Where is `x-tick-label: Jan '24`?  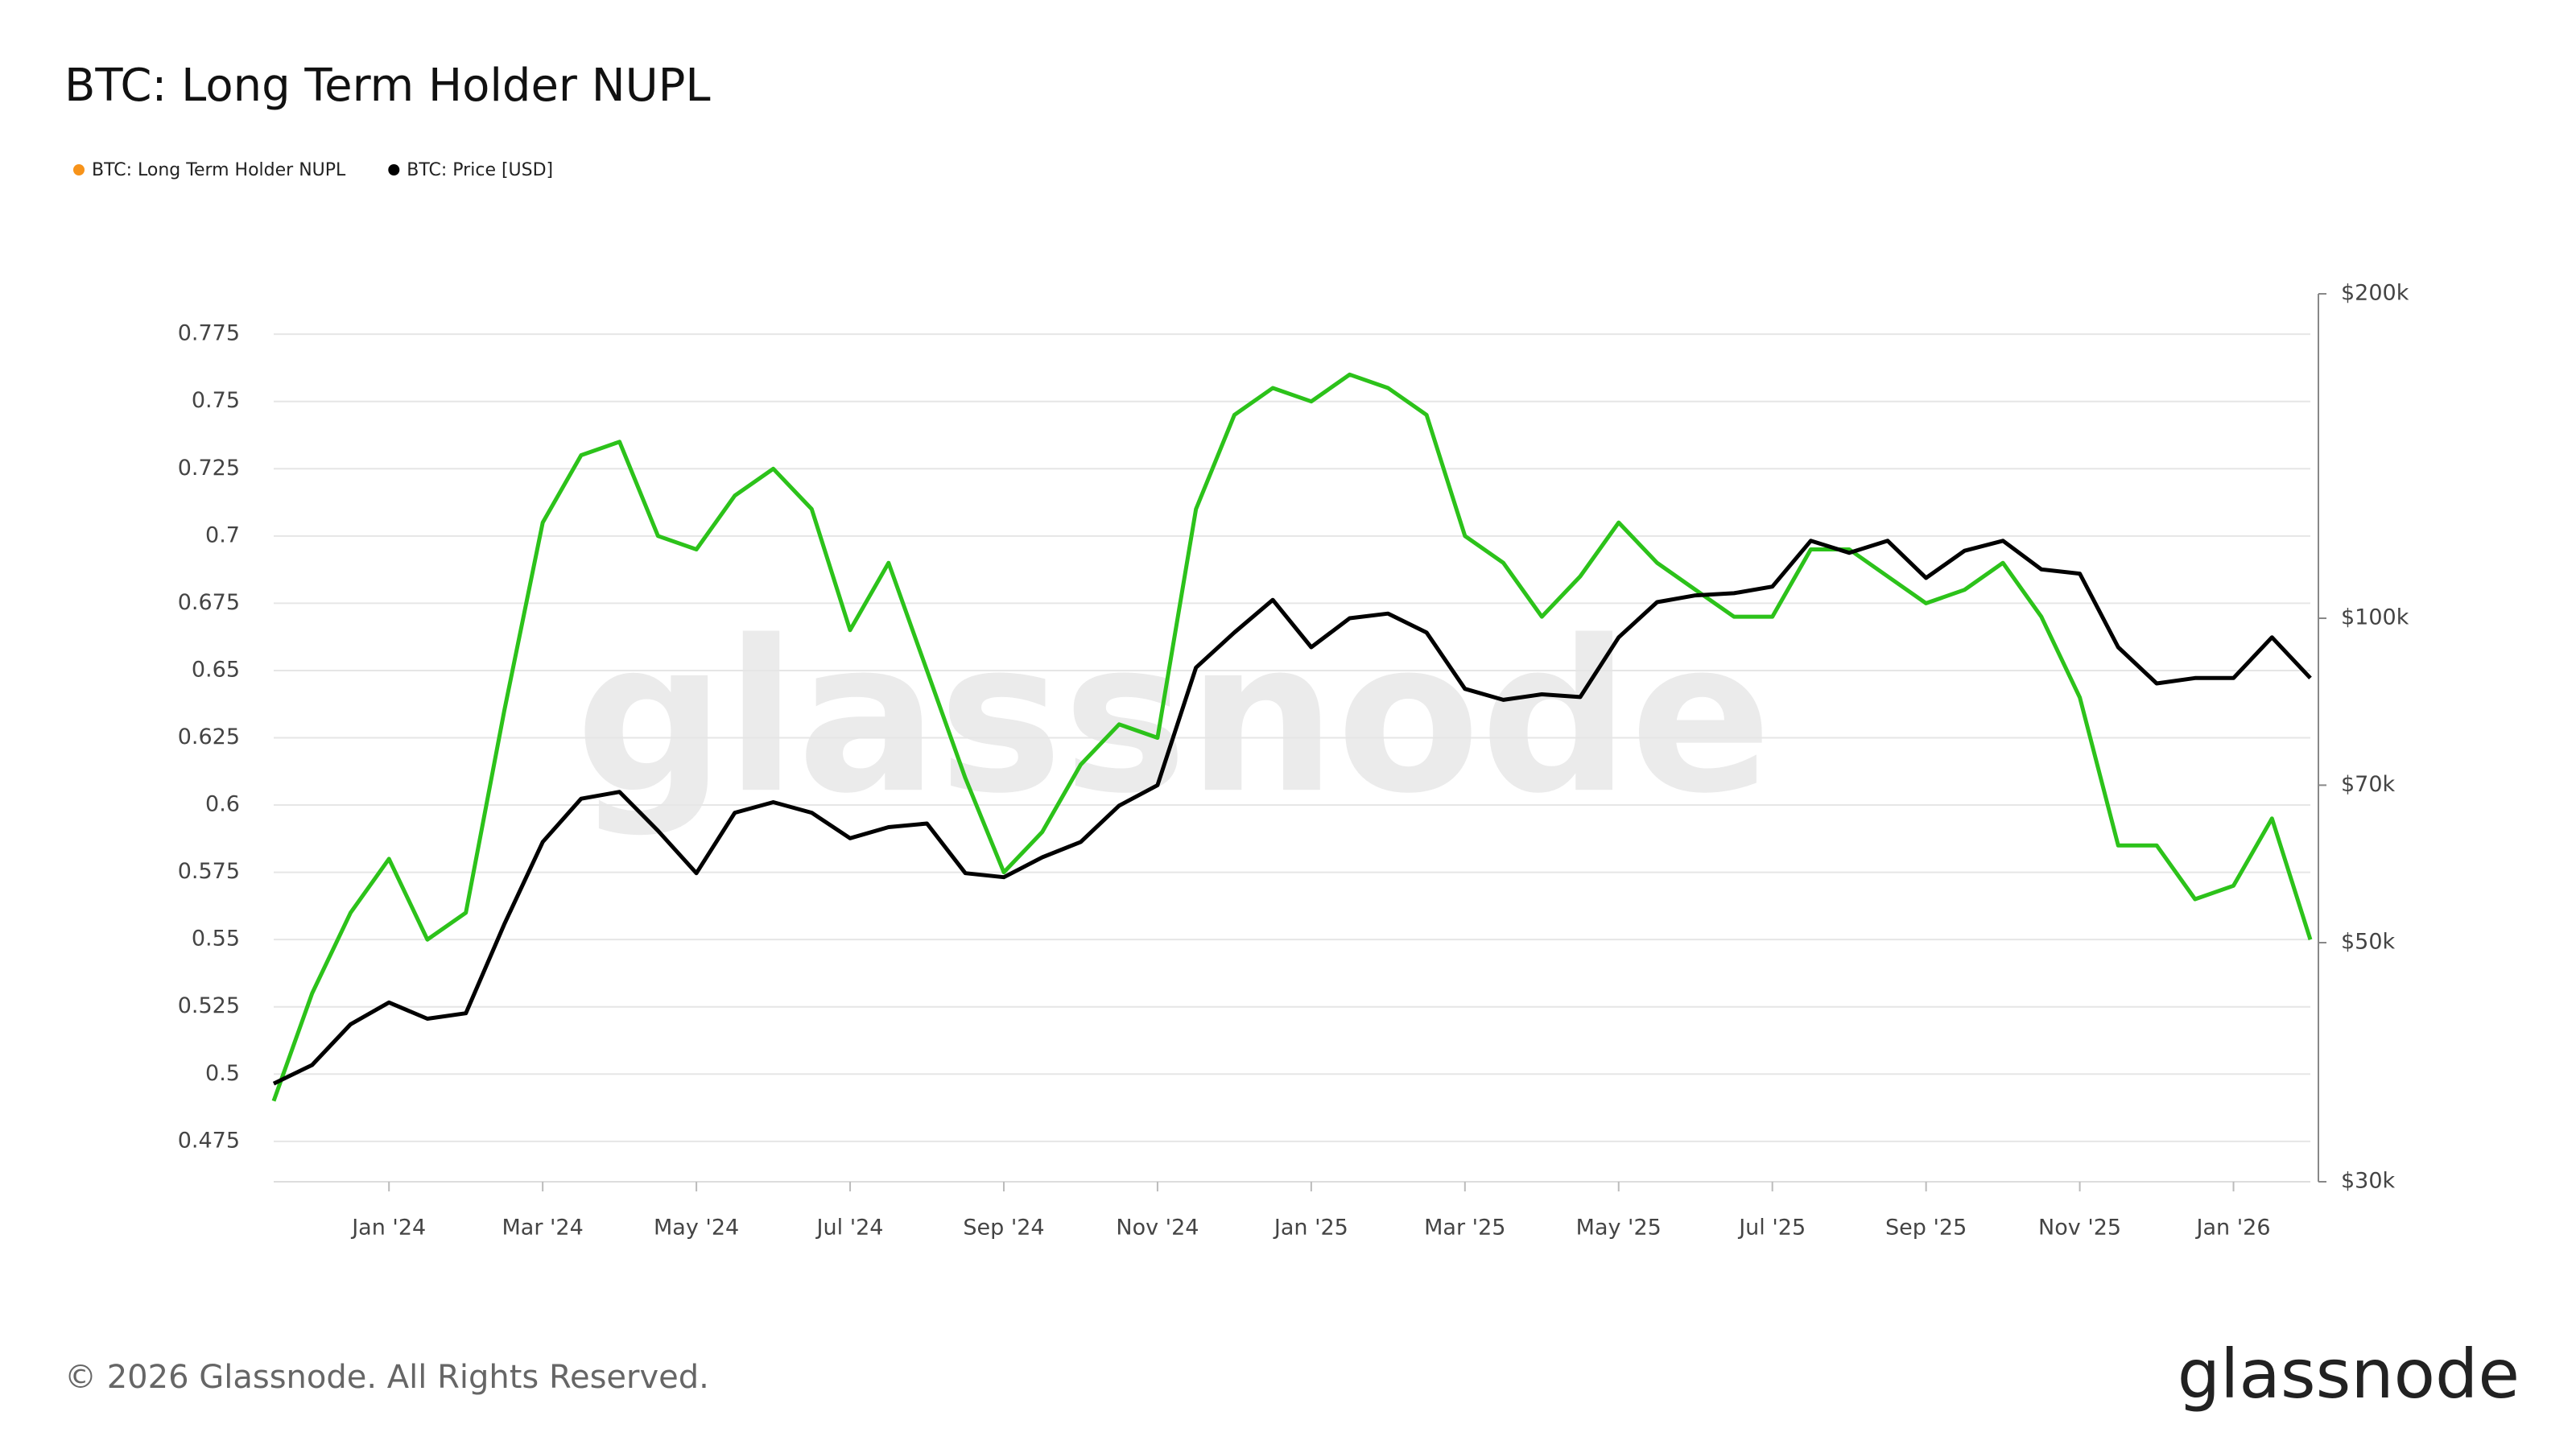 x-tick-label: Jan '24 is located at coordinates (388, 1228).